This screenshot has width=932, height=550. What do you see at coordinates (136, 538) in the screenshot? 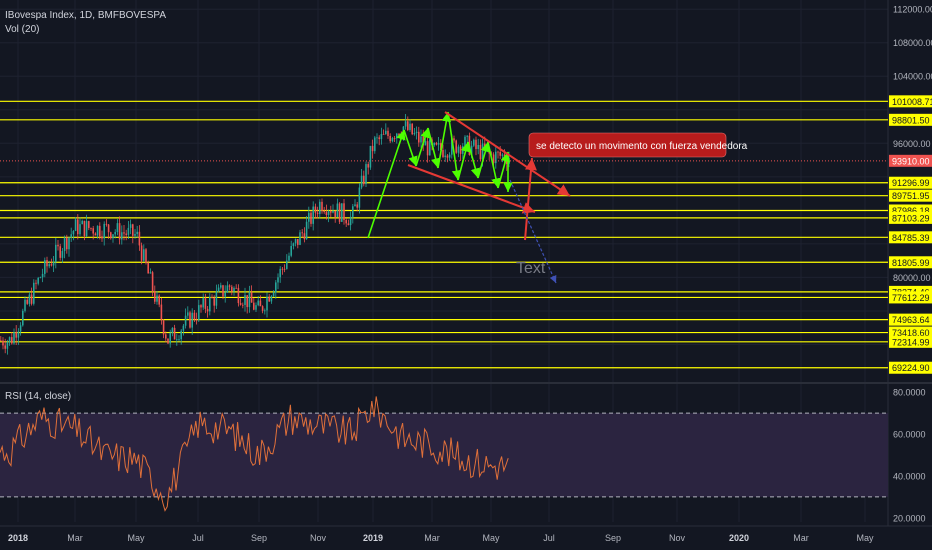
I see `time-axis-label-2: May` at bounding box center [136, 538].